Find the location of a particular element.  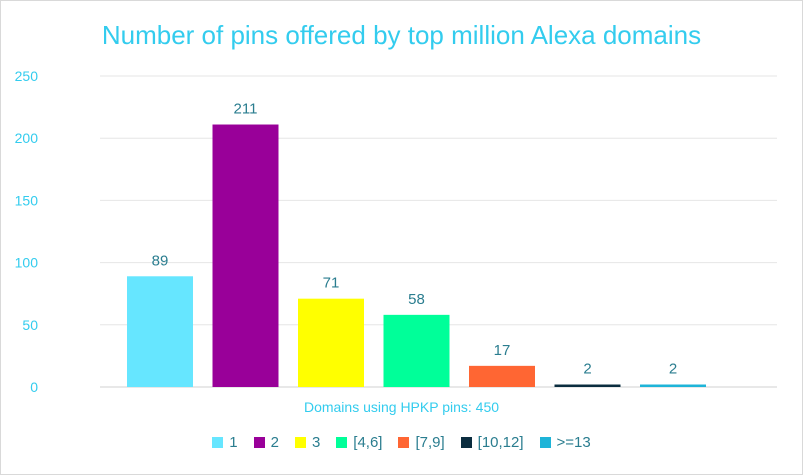

x-axis-label: Domains using HPKP pins: 450 is located at coordinates (401, 407).